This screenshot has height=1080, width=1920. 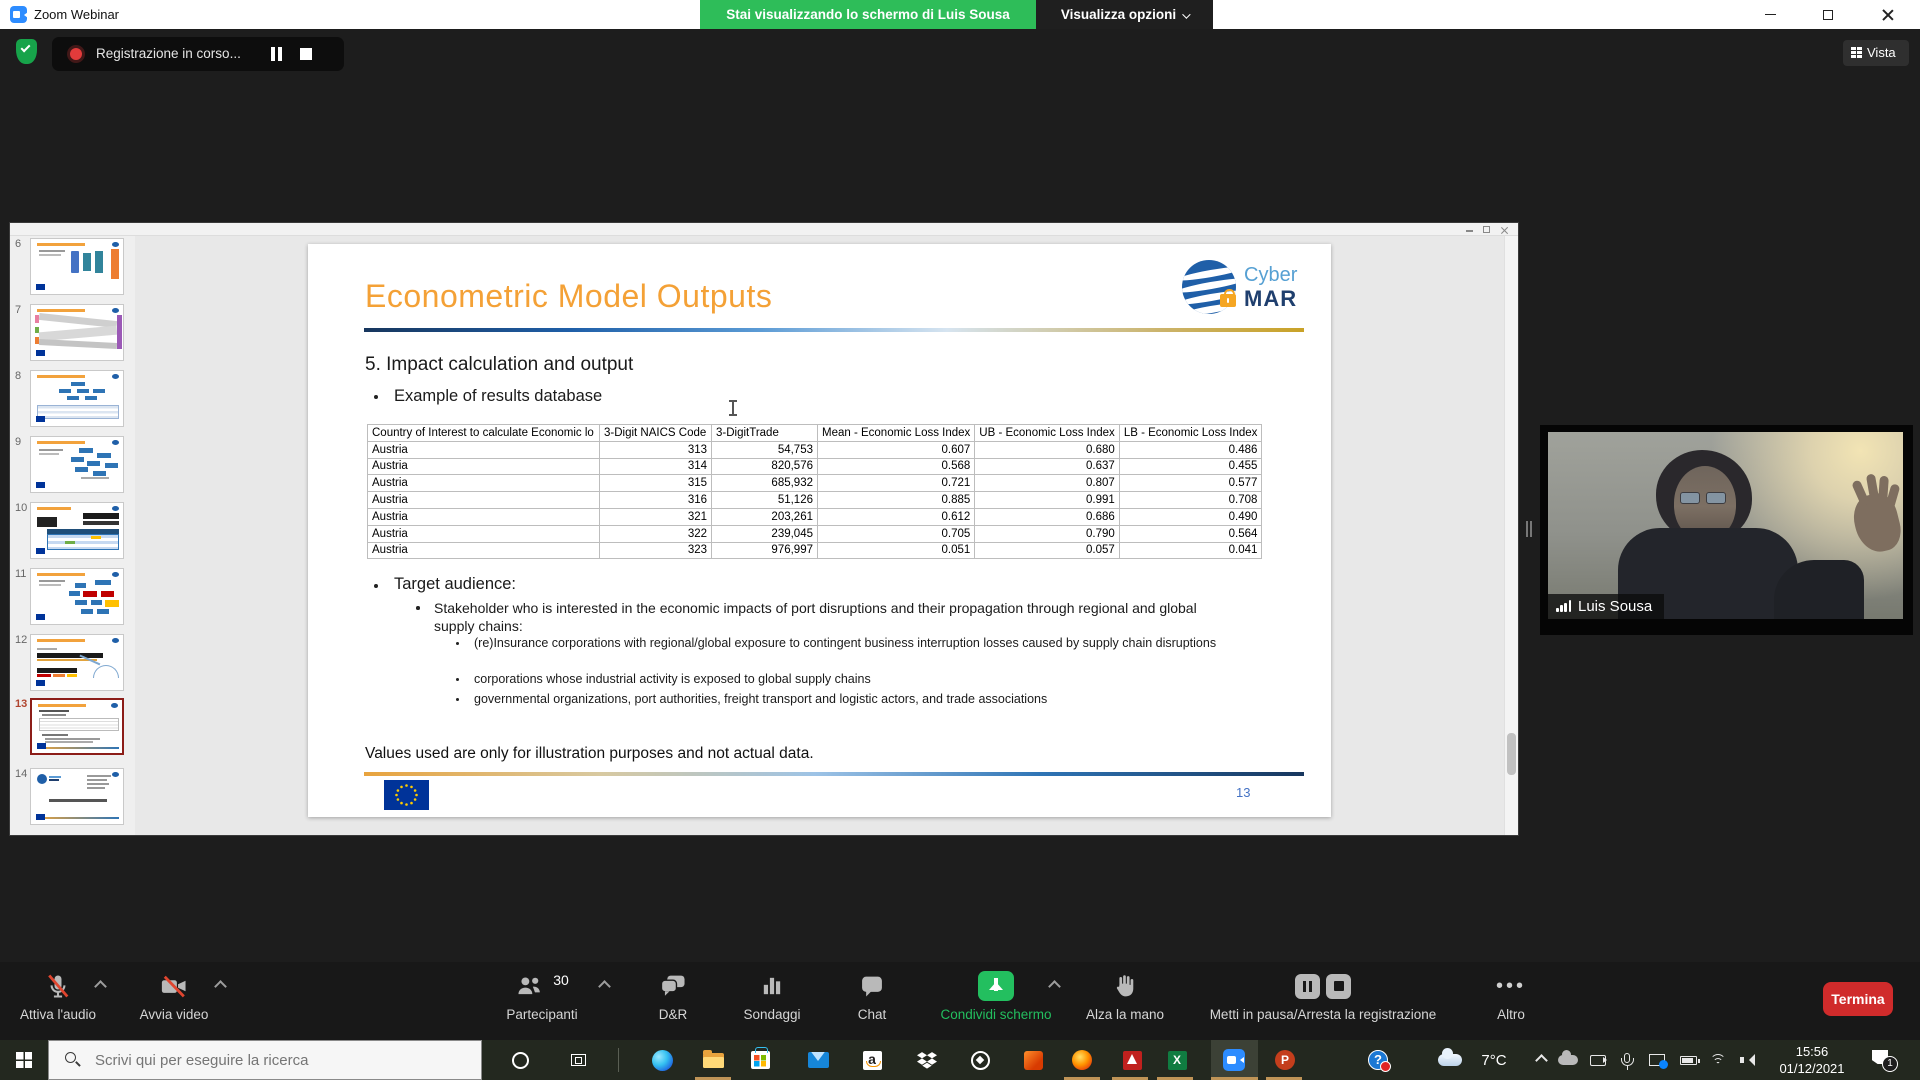 What do you see at coordinates (70, 1057) in the screenshot?
I see `search-icon` at bounding box center [70, 1057].